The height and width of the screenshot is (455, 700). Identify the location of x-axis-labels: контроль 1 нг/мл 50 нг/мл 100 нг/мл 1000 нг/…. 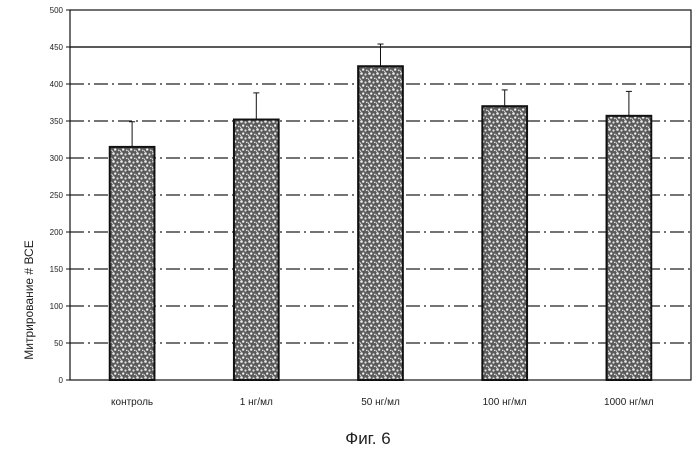
(382, 402).